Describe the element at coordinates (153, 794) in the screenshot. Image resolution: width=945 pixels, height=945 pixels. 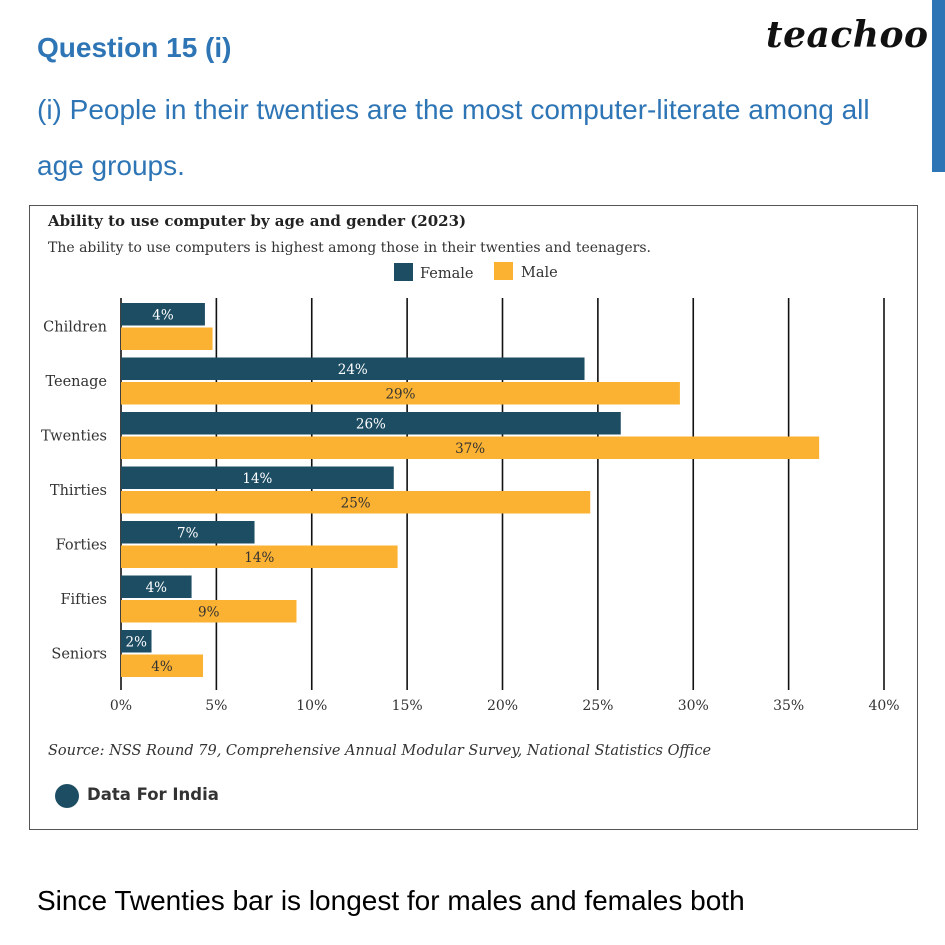
I see `publisher-name: Data For India` at that location.